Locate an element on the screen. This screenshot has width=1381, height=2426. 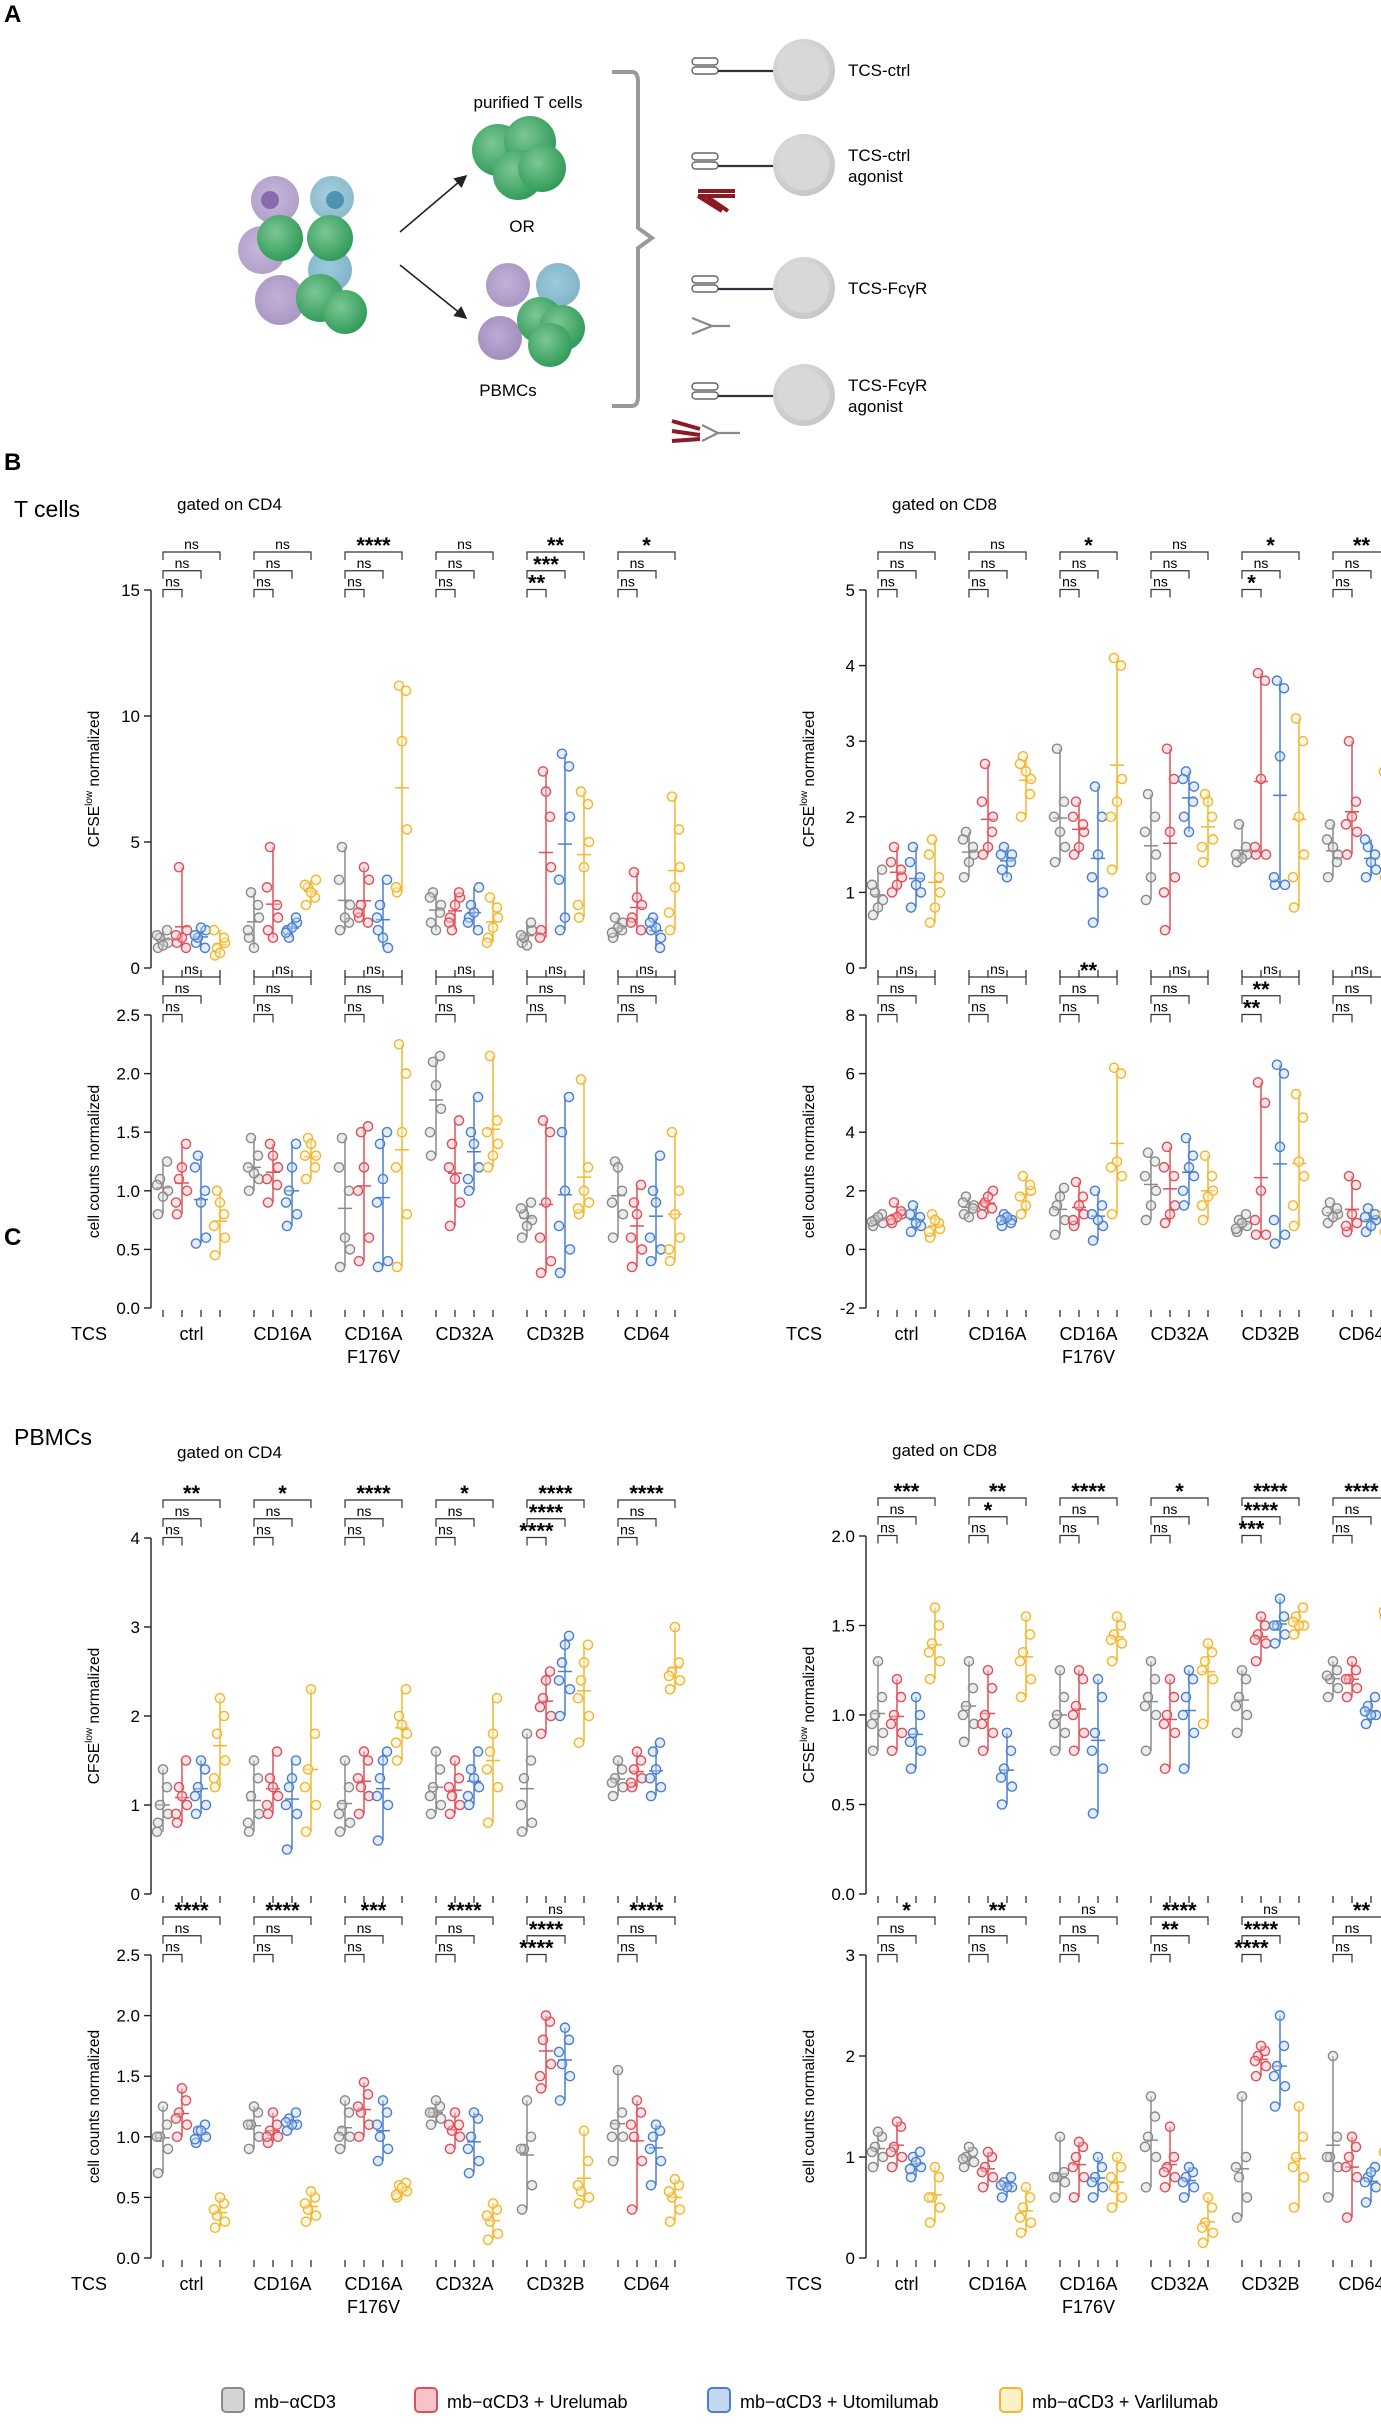
group-cd16a: ns ns ns is located at coordinates (282, 756).